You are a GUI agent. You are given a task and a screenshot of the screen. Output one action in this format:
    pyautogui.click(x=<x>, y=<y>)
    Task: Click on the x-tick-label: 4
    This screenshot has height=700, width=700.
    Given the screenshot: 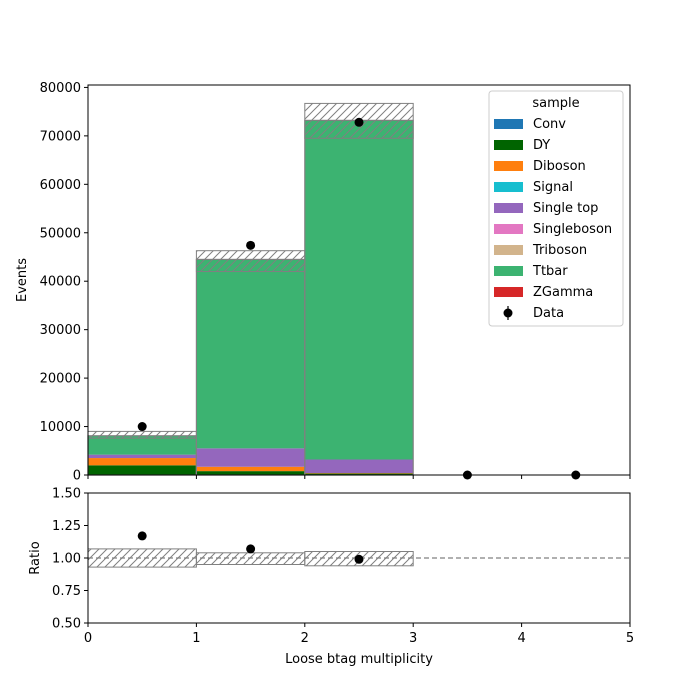 What is the action you would take?
    pyautogui.click(x=521, y=638)
    